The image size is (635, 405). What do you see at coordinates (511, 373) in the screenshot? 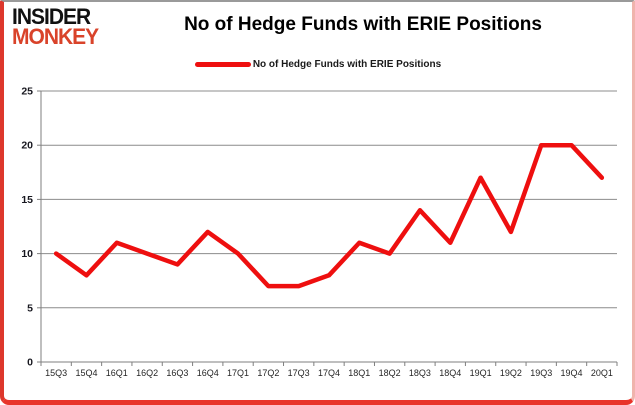
I see `x-tick-label: 19Q2` at bounding box center [511, 373].